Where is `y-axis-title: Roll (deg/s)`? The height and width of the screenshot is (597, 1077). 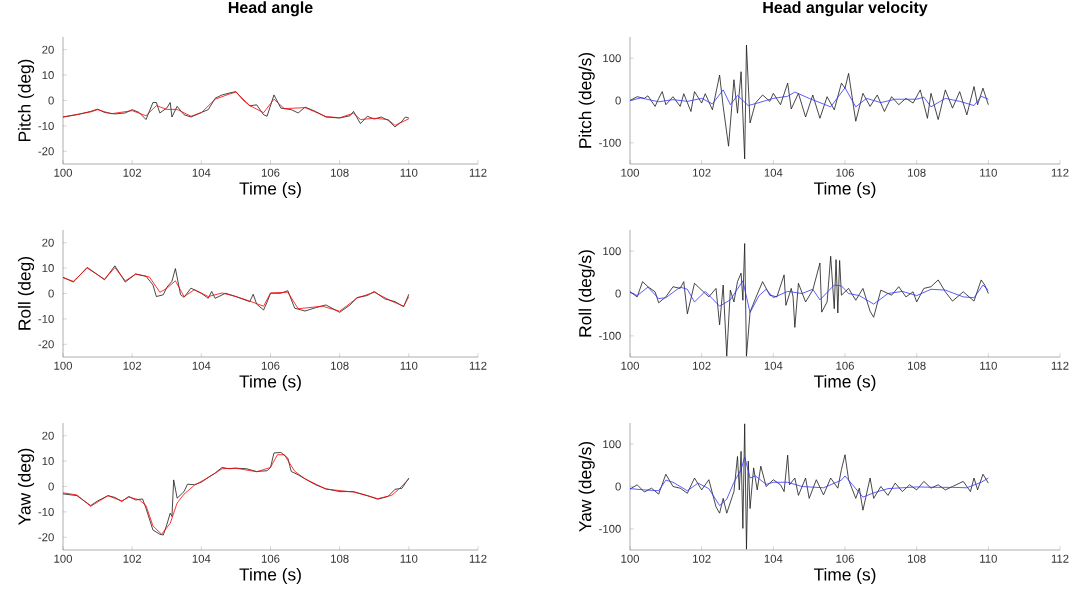
y-axis-title: Roll (deg/s) is located at coordinates (586, 293).